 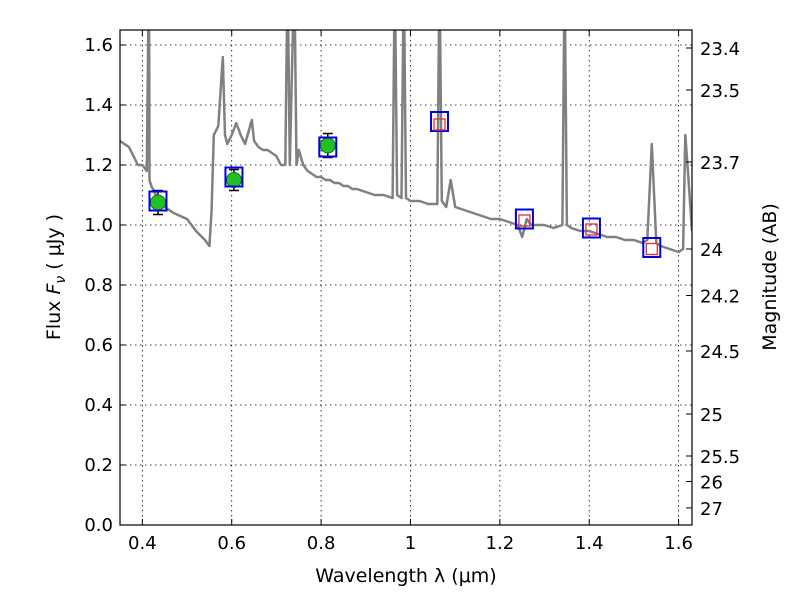 I want to click on right-tick-label: 27, so click(x=711, y=509).